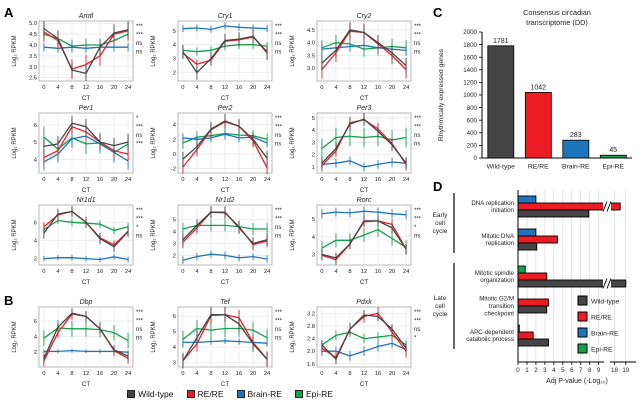 The height and width of the screenshot is (408, 640). What do you see at coordinates (602, 350) in the screenshot?
I see `svg-text: Epi-RE` at bounding box center [602, 350].